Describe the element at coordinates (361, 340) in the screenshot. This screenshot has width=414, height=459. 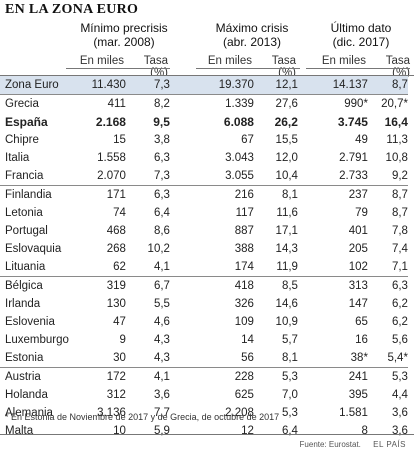
I see `miles-cell: 16` at that location.